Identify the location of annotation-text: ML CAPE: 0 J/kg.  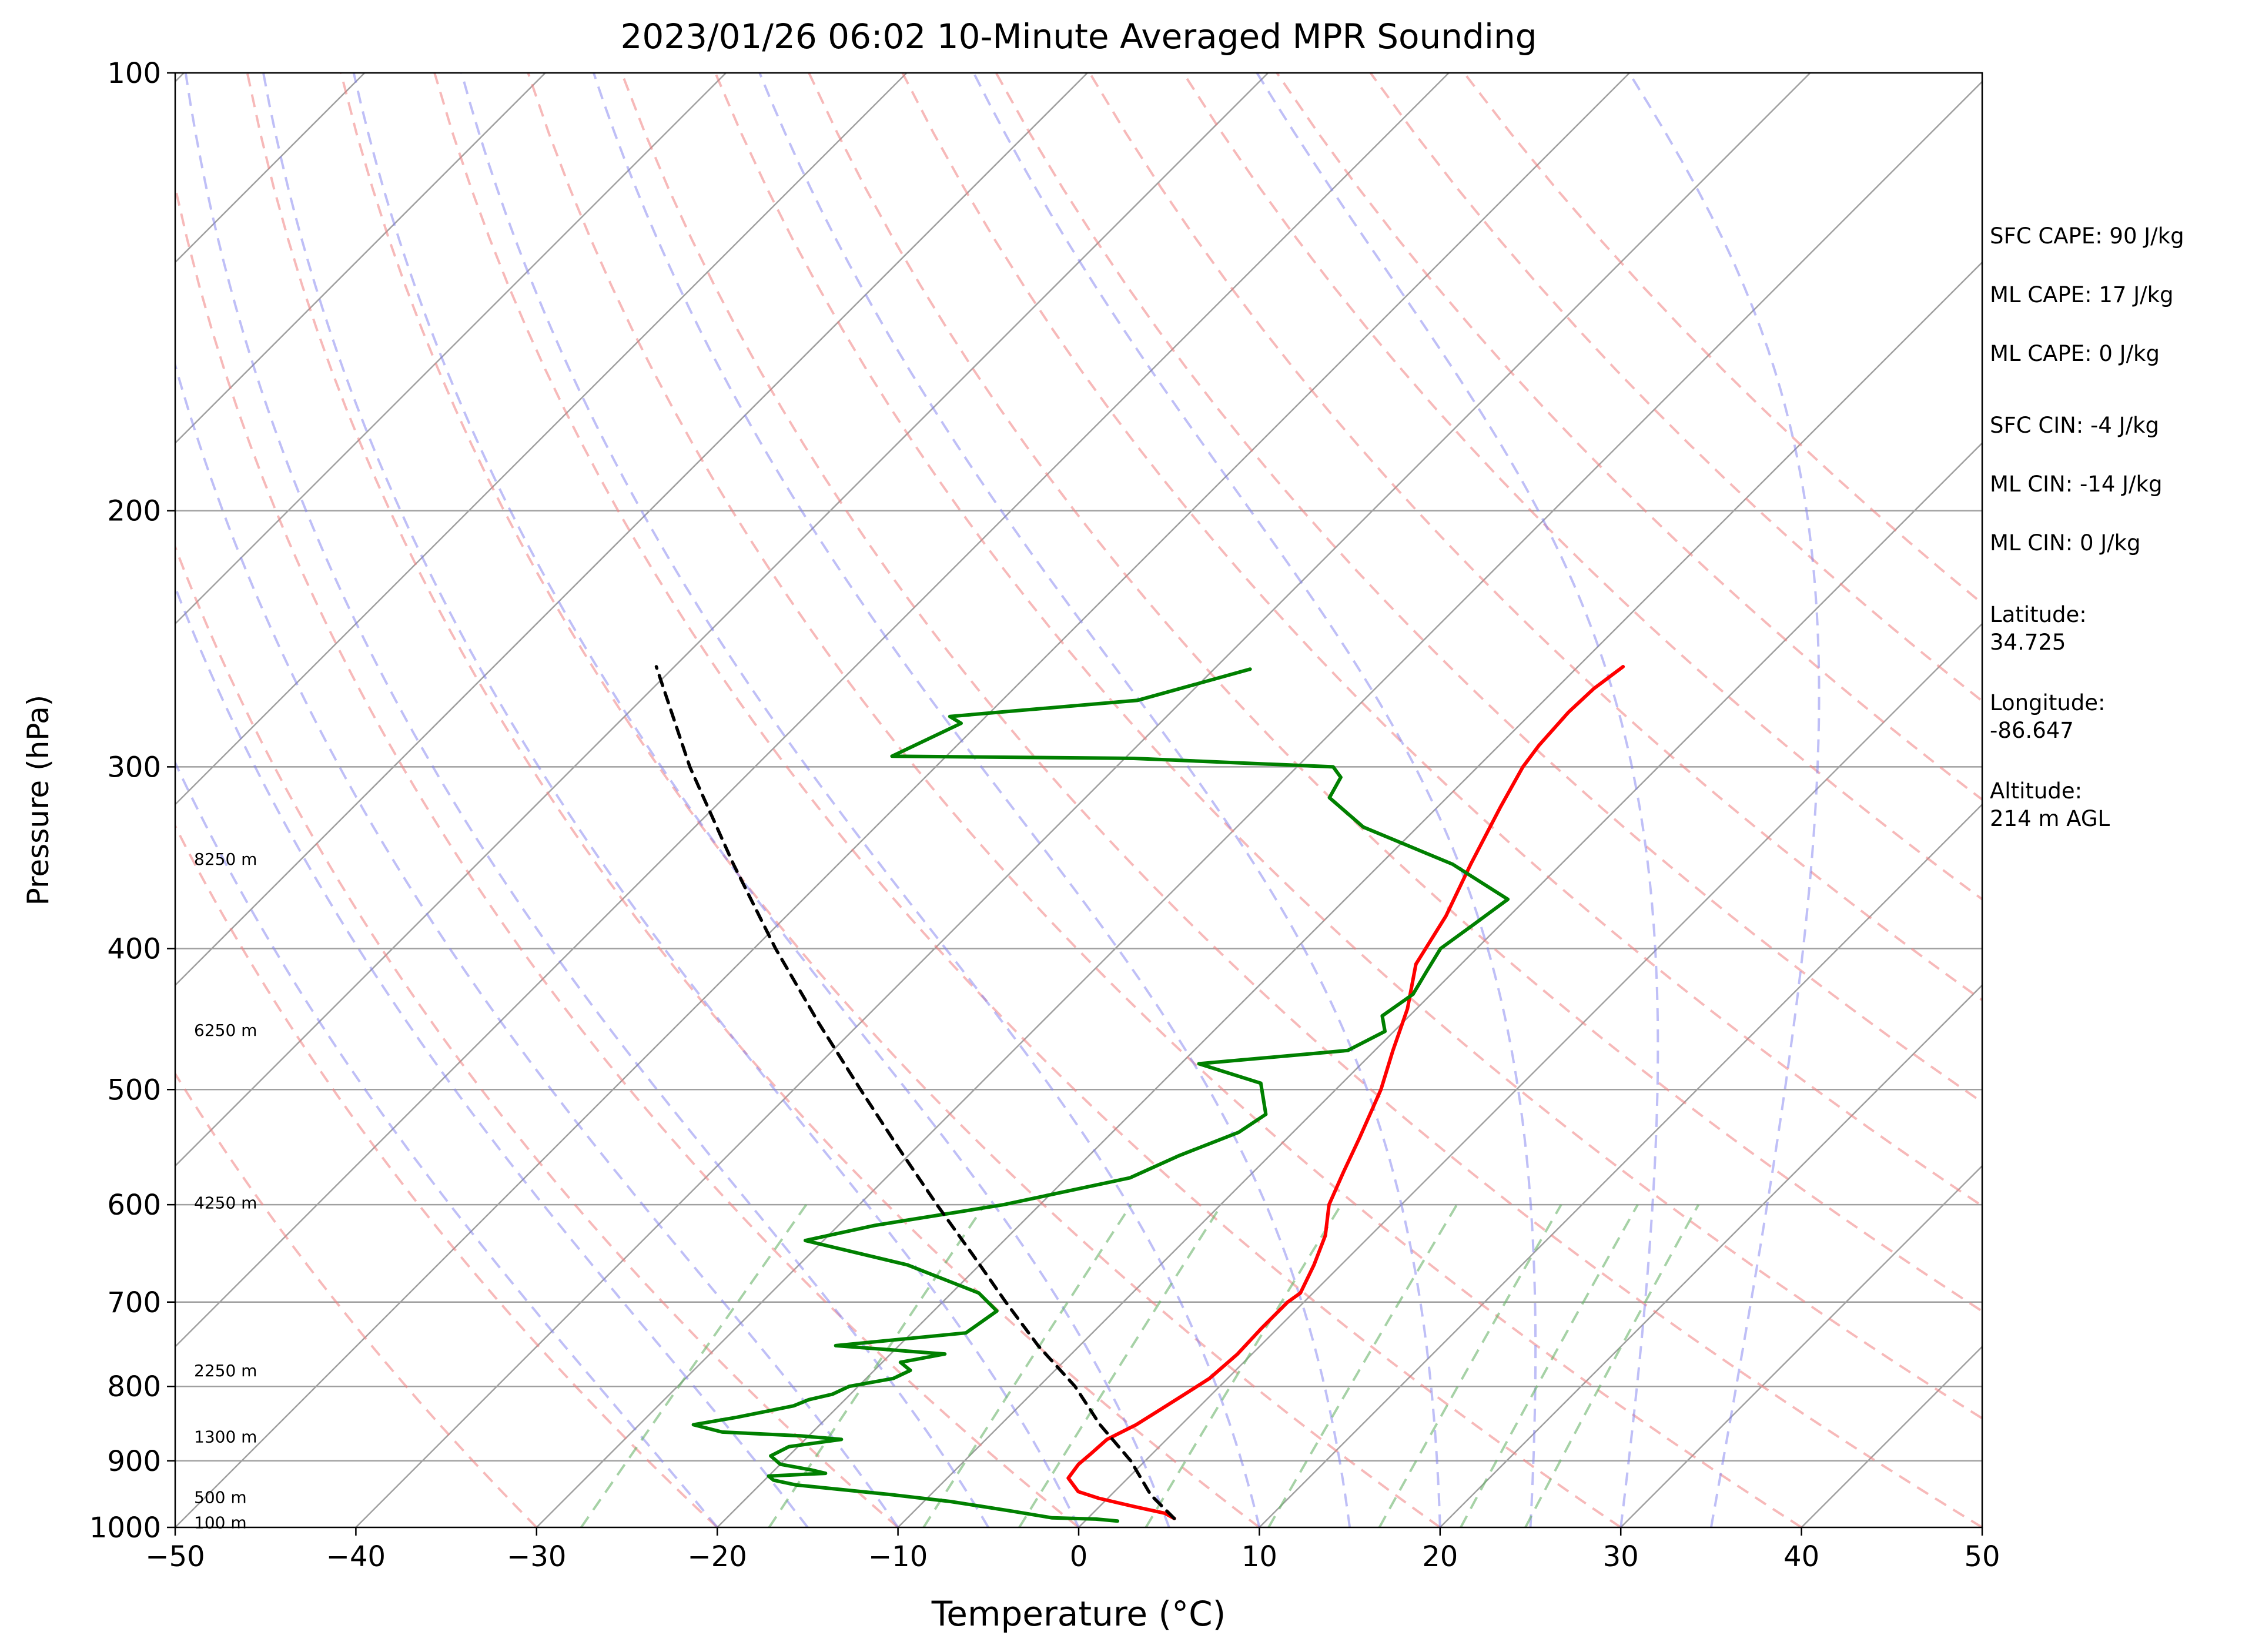
(2075, 354).